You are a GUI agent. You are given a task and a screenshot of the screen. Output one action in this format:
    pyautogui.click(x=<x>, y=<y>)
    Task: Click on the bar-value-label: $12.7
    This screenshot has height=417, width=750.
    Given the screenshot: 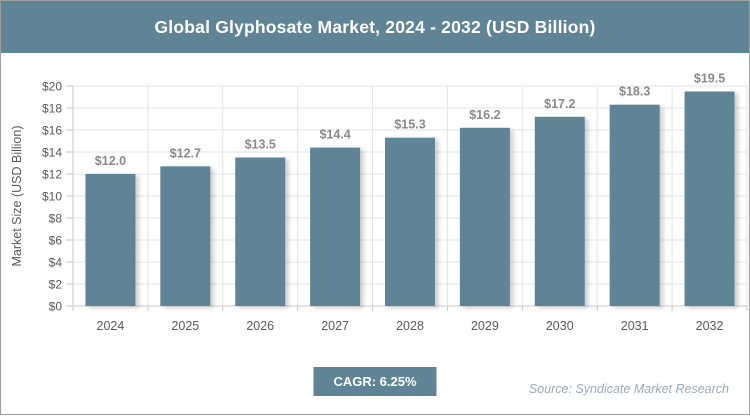 What is the action you would take?
    pyautogui.click(x=185, y=153)
    